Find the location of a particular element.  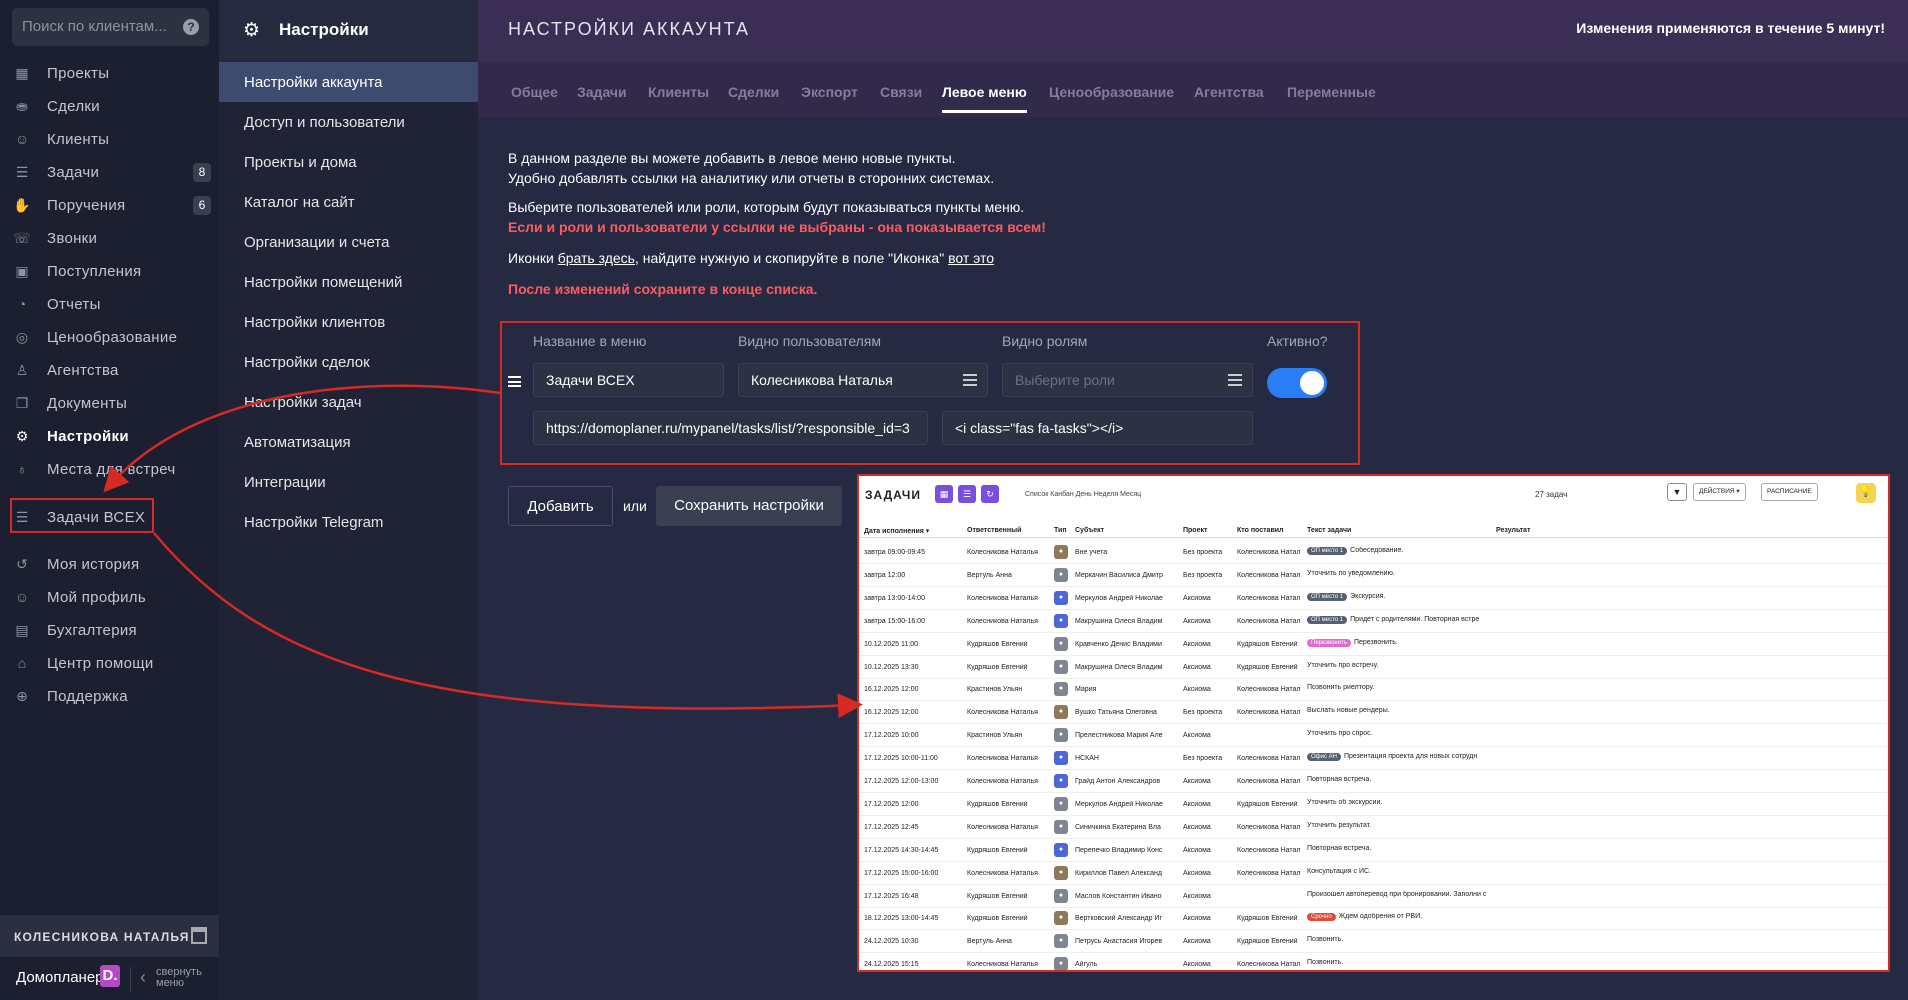

tasks-icon: ☰ is located at coordinates (967, 494).